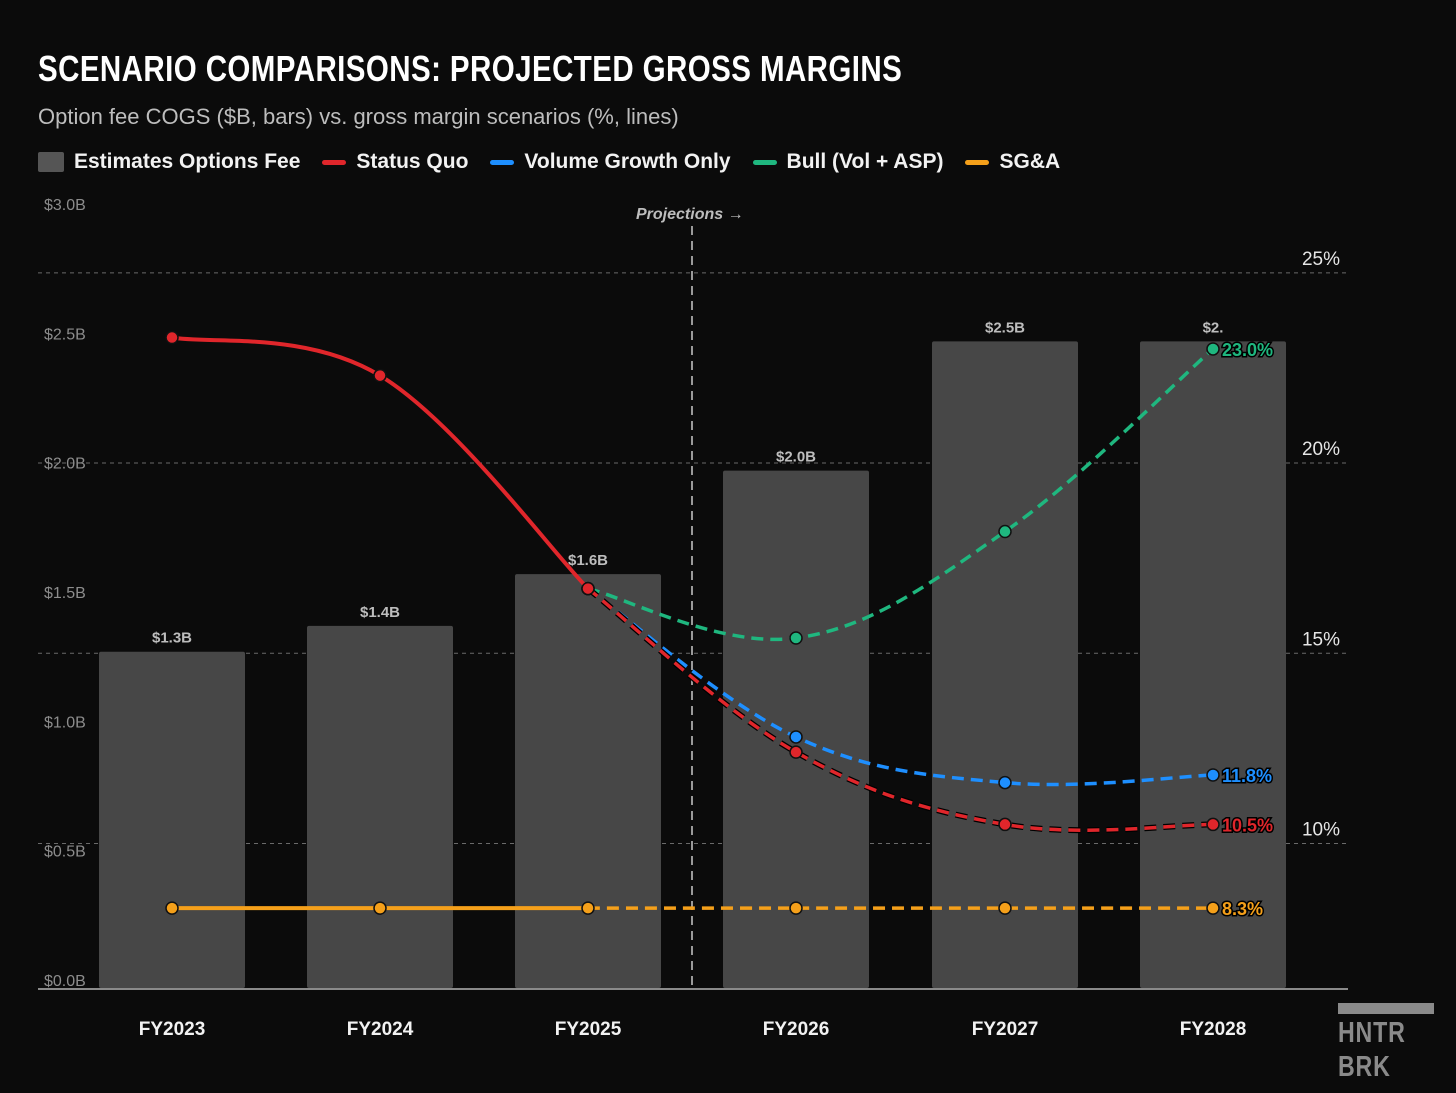 The height and width of the screenshot is (1093, 1456). What do you see at coordinates (865, 161) in the screenshot?
I see `legend-label-bull: Bull (Vol + ASP)` at bounding box center [865, 161].